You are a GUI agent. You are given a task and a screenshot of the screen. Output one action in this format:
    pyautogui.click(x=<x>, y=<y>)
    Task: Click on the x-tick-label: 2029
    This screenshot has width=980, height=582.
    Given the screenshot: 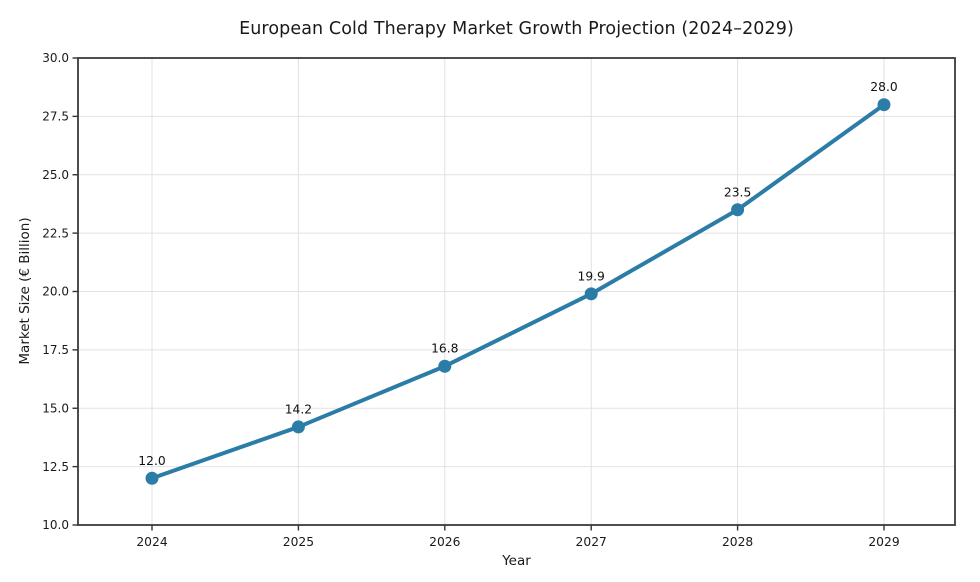 What is the action you would take?
    pyautogui.click(x=883, y=542)
    